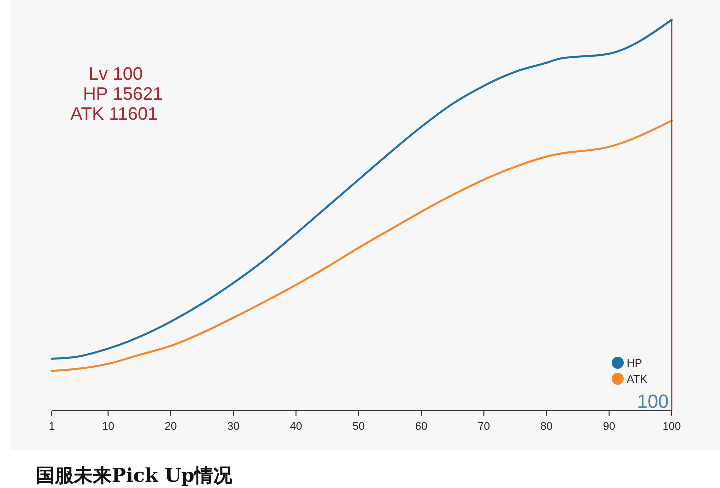 This screenshot has height=488, width=720. I want to click on x-tick-label: 1, so click(52, 427).